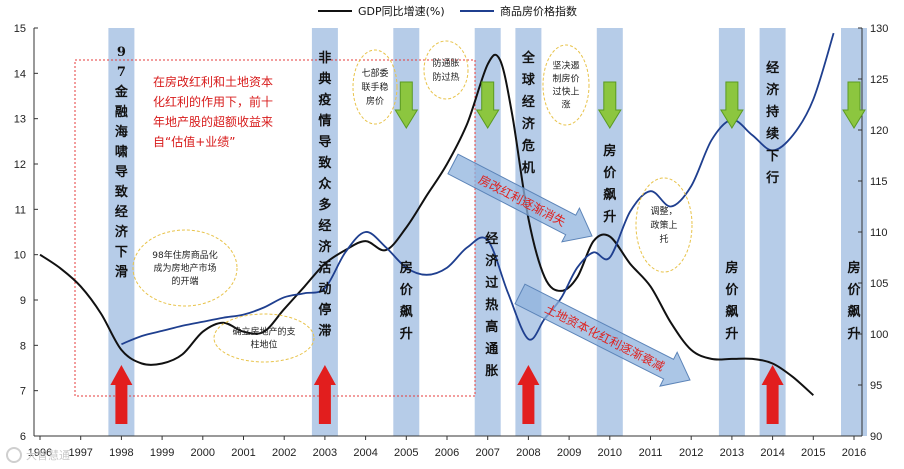  I want to click on bubble-2011-outline, so click(664, 225).